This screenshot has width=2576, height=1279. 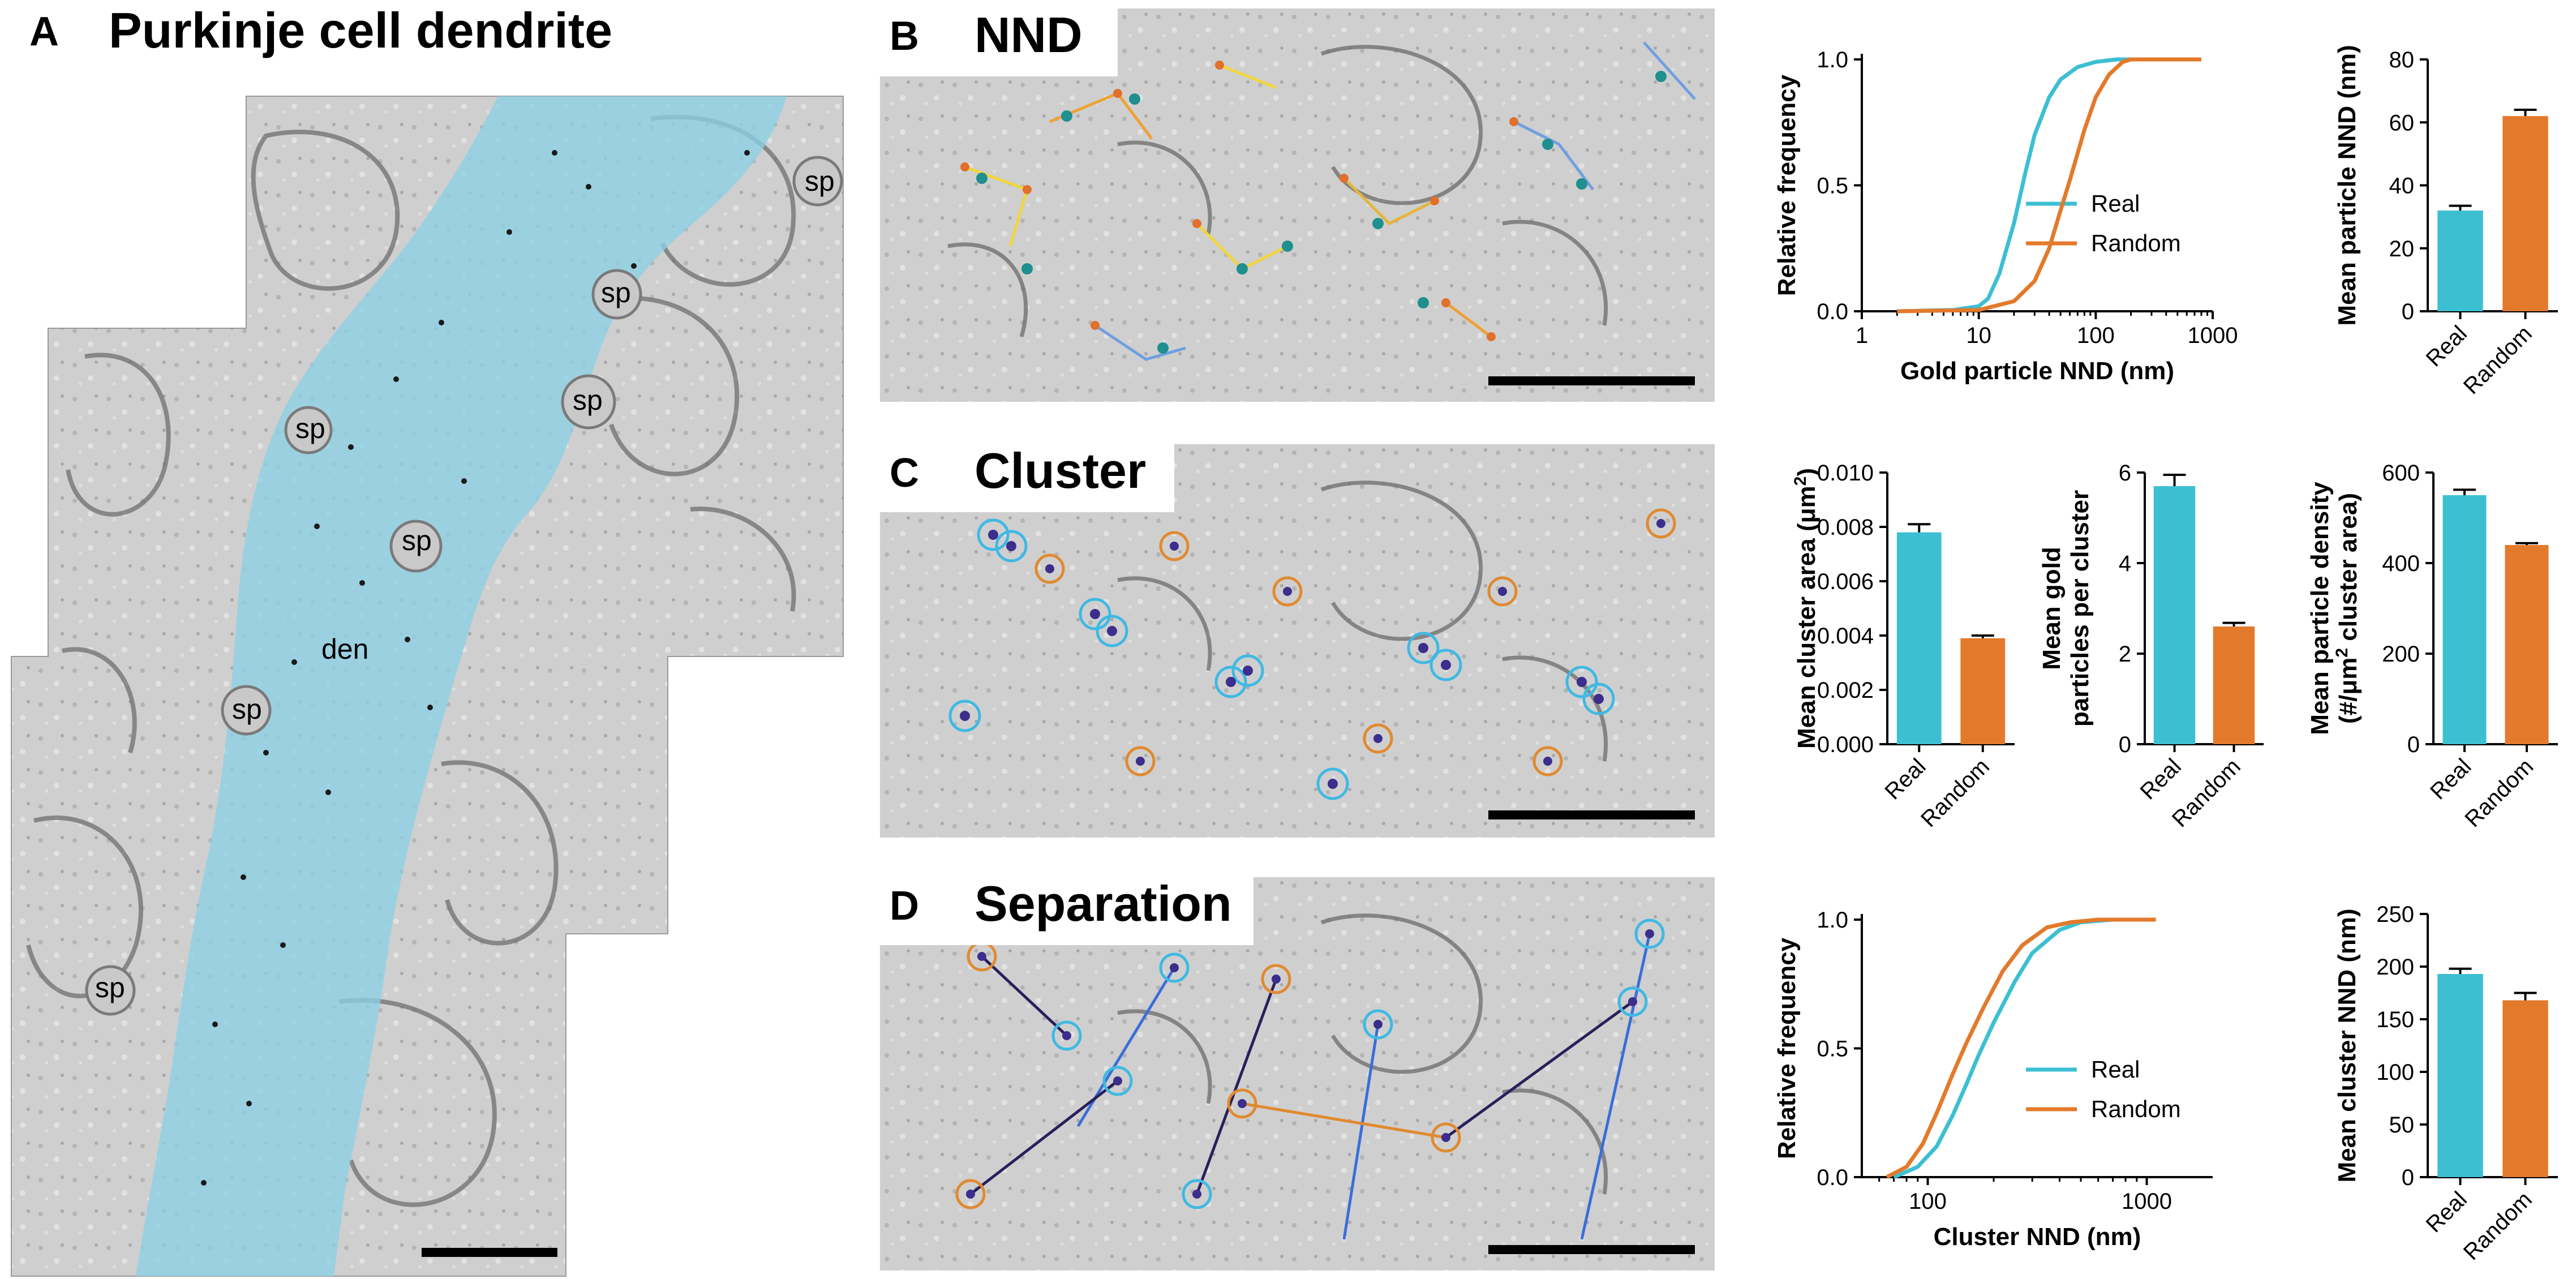 I want to click on panel-b-label-box, so click(x=999, y=42).